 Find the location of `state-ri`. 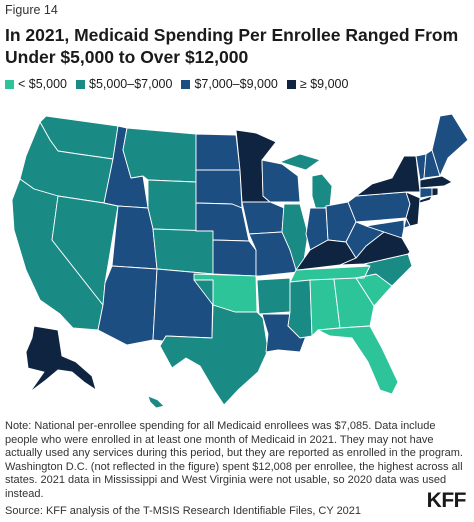

state-ri is located at coordinates (435, 192).